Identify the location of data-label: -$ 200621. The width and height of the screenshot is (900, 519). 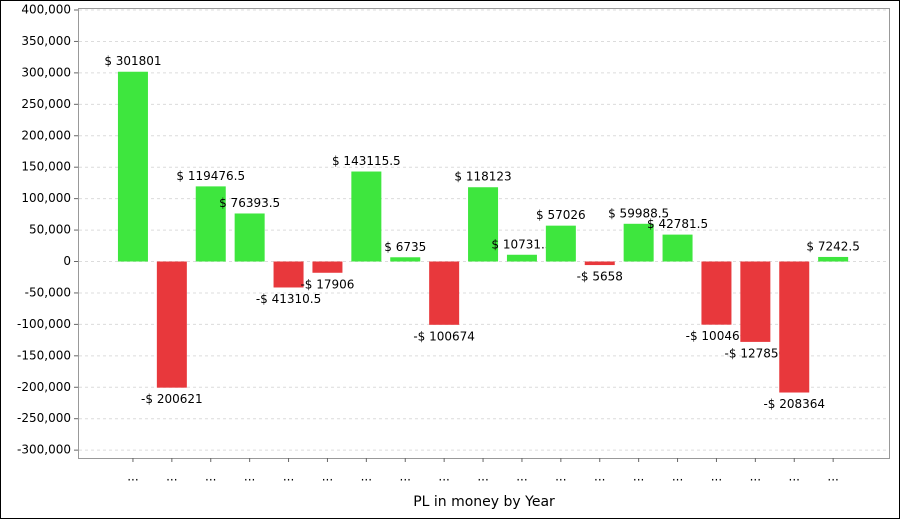
(172, 399).